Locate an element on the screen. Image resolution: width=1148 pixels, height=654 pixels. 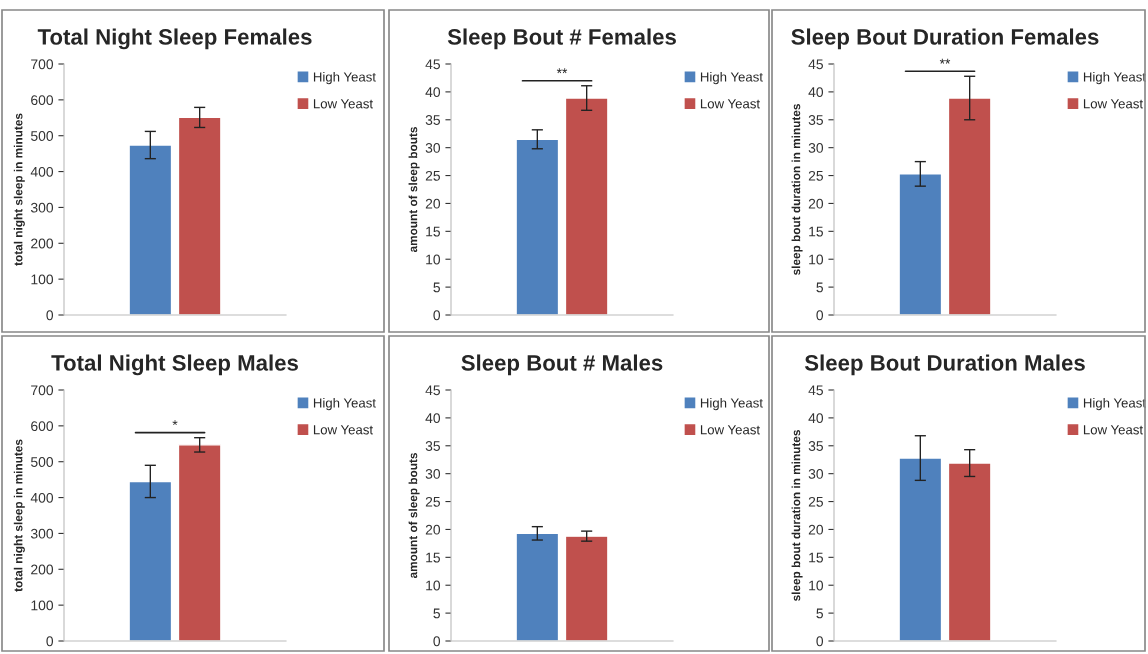
annotation: * is located at coordinates (175, 423).